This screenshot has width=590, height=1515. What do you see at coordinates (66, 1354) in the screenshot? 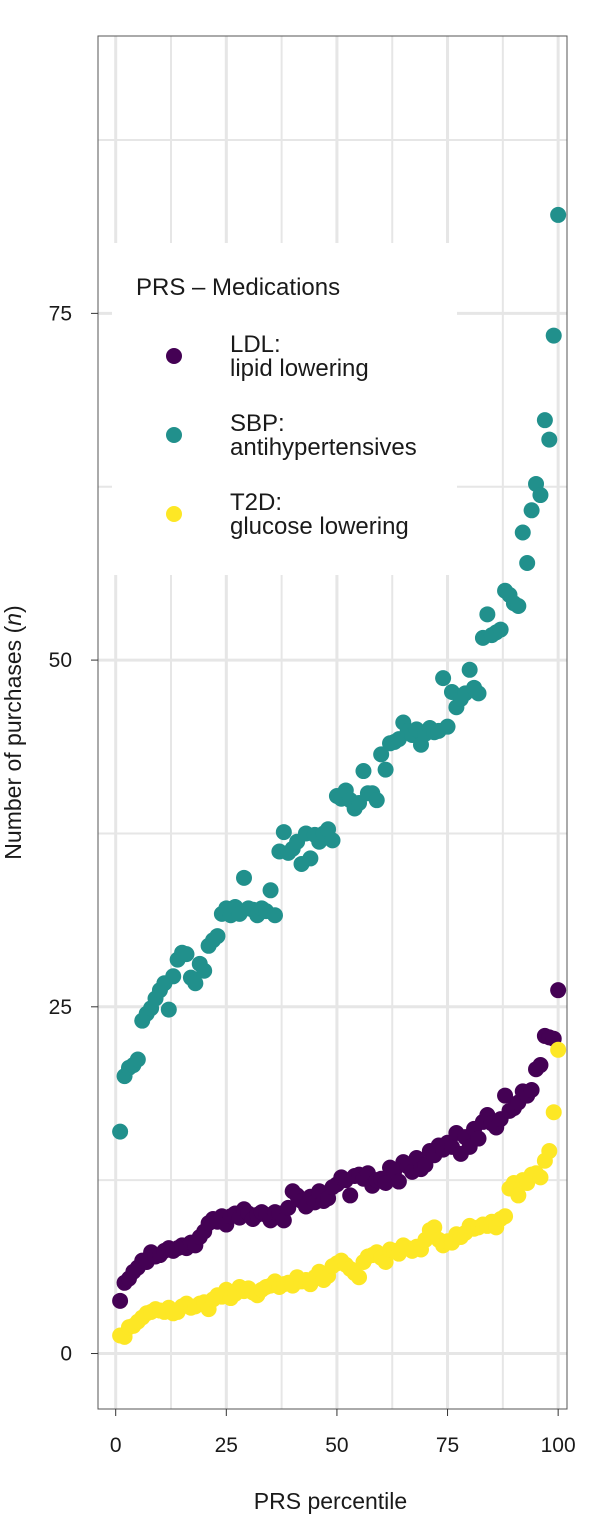
I see `y-tick-label: 0` at bounding box center [66, 1354].